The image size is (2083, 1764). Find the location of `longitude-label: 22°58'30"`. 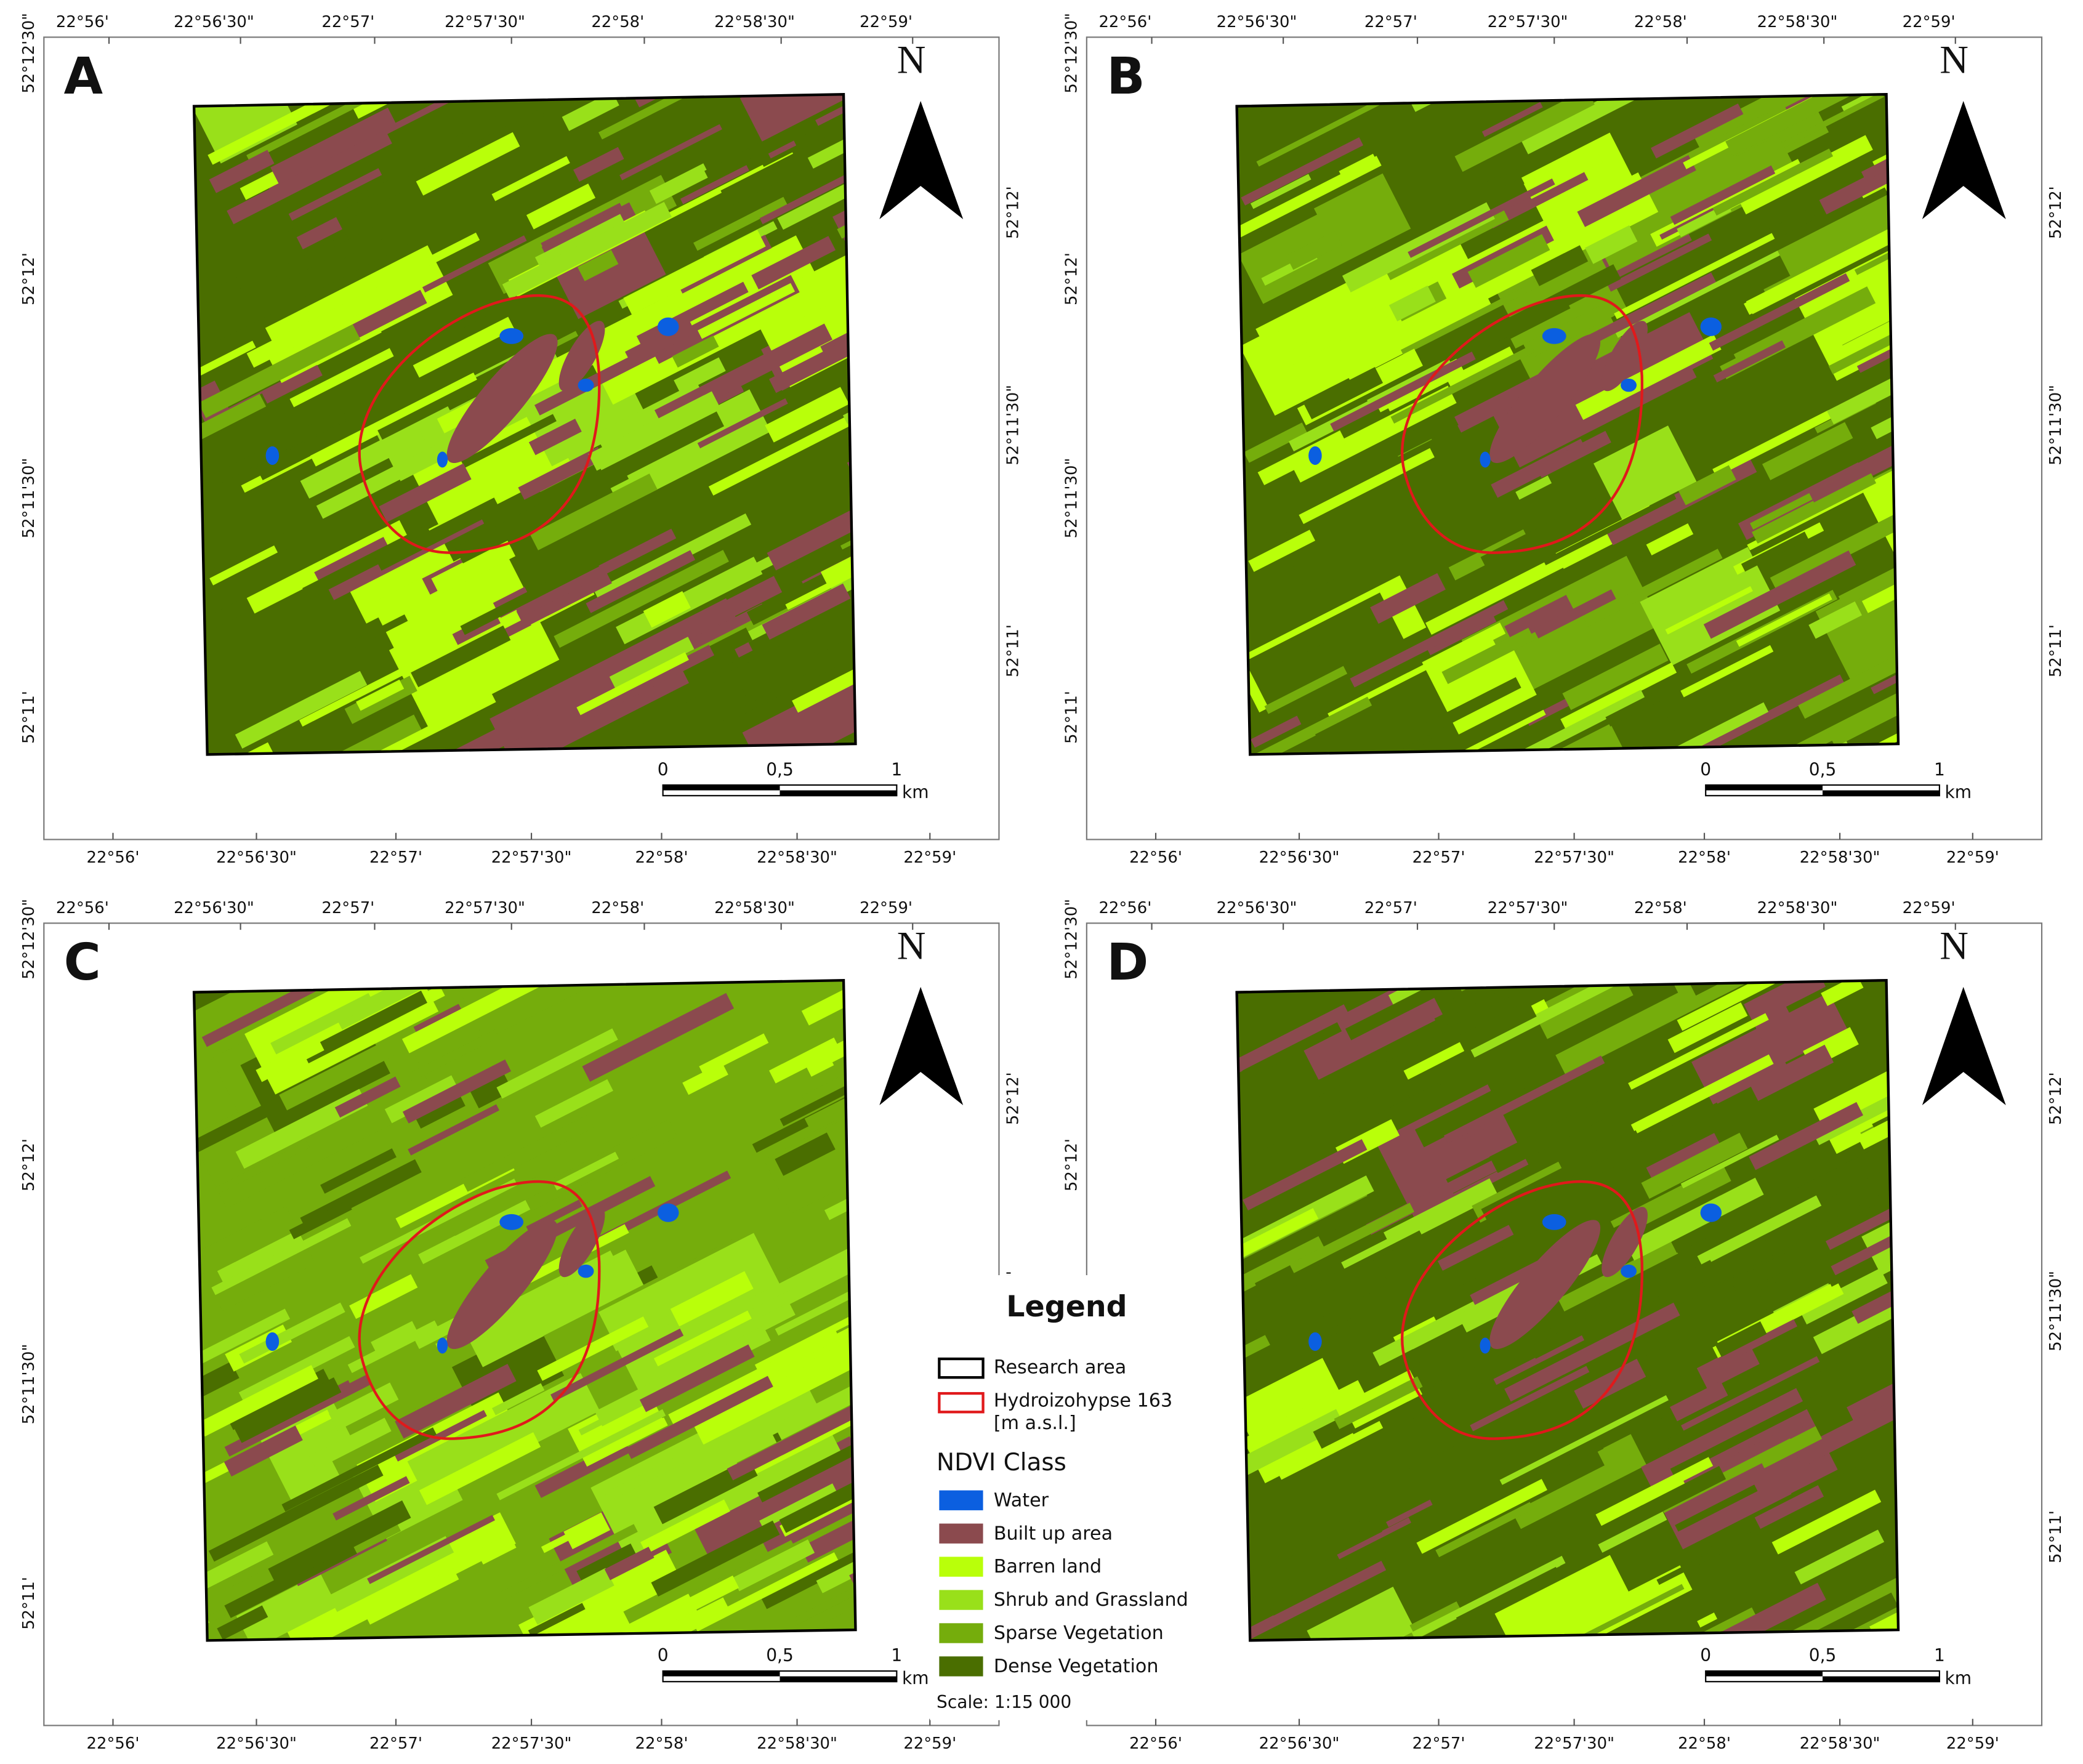

longitude-label: 22°58'30" is located at coordinates (1840, 1743).